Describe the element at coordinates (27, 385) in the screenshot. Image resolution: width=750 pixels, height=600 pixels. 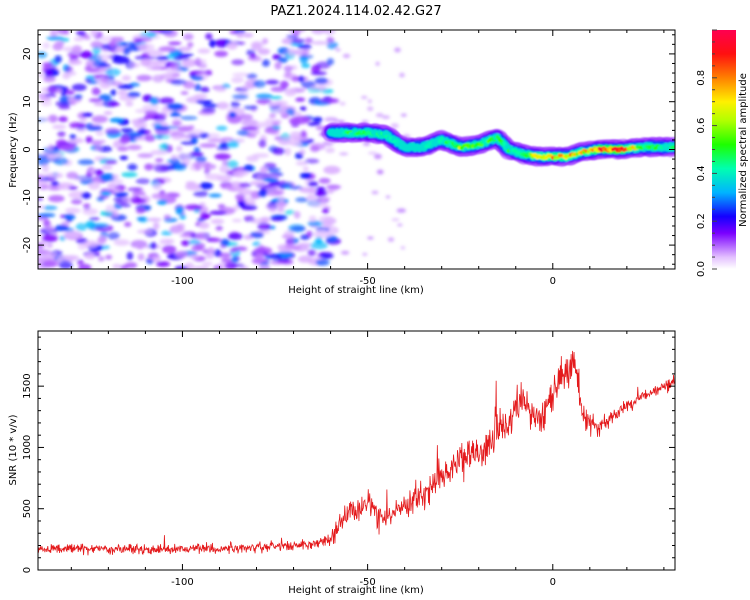
I see `y-tick-label: 1500` at that location.